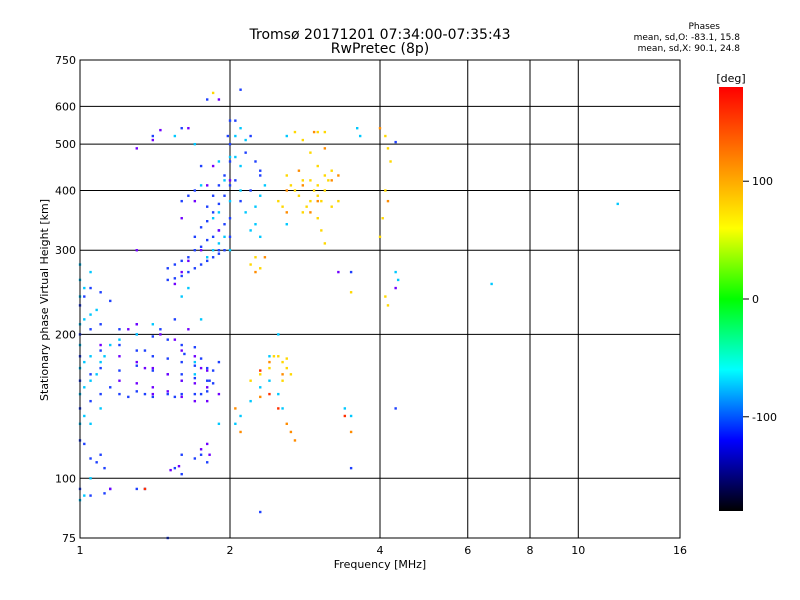 The height and width of the screenshot is (600, 800). I want to click on y-axis-title: Stationary phase Virtual Height [km], so click(44, 300).